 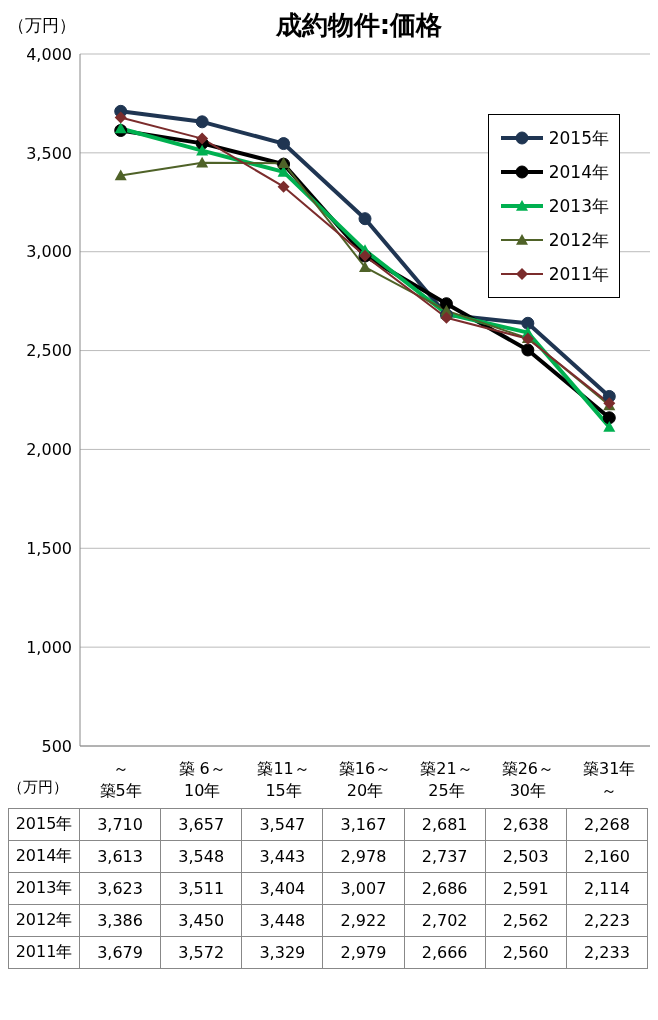 I want to click on data-label: 3,613, so click(x=120, y=856).